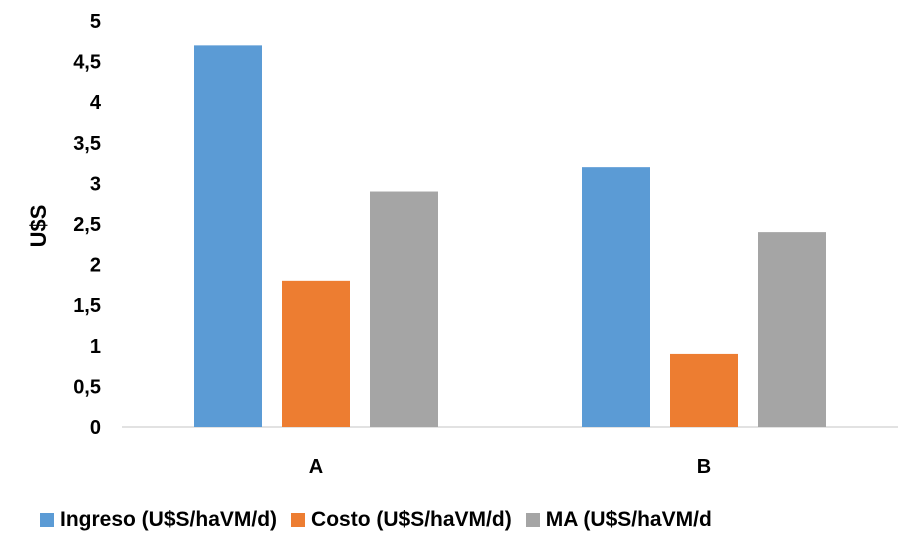 This screenshot has width=899, height=538. Describe the element at coordinates (95, 184) in the screenshot. I see `y-tick-label: 3` at that location.